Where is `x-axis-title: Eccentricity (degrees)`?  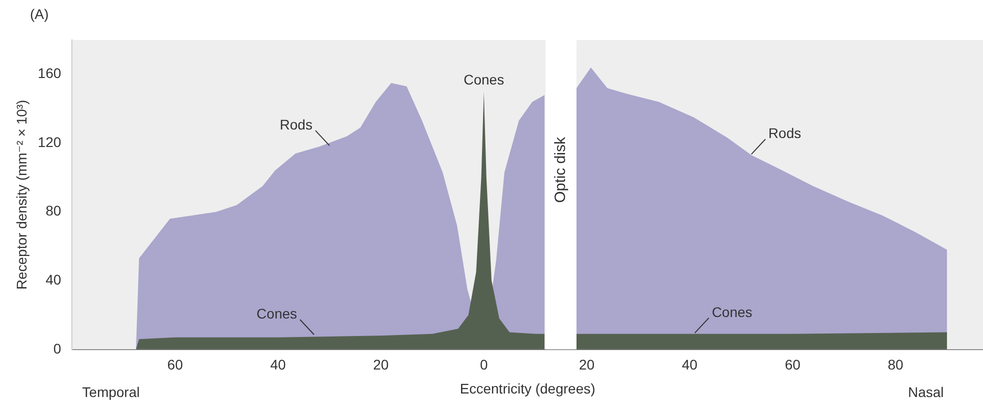 x-axis-title: Eccentricity (degrees) is located at coordinates (528, 388).